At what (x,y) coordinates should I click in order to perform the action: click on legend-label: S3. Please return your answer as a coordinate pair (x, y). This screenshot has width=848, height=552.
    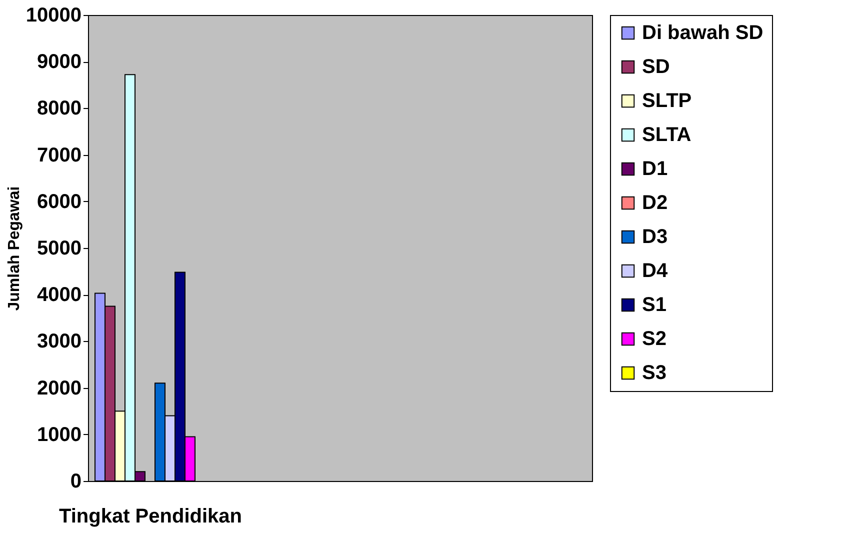
    Looking at the image, I should click on (654, 373).